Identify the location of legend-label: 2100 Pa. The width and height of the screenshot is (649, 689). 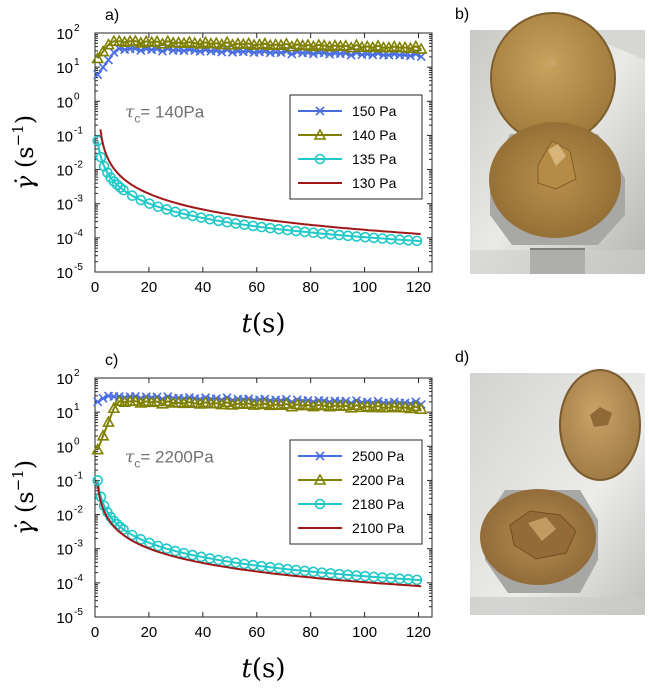
(378, 528).